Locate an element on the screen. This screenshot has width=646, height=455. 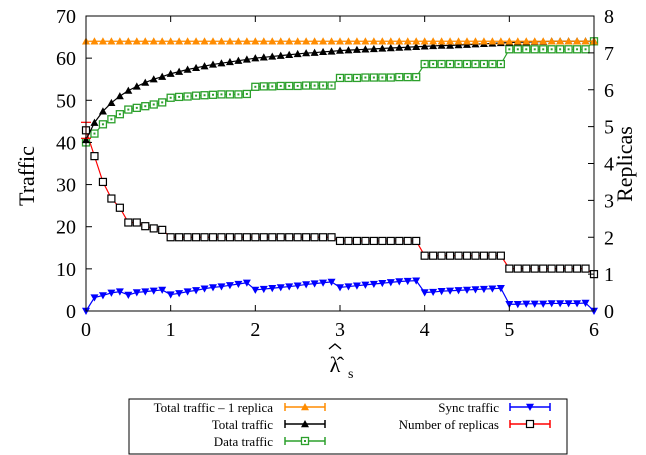
legend-marker is located at coordinates (305, 424).